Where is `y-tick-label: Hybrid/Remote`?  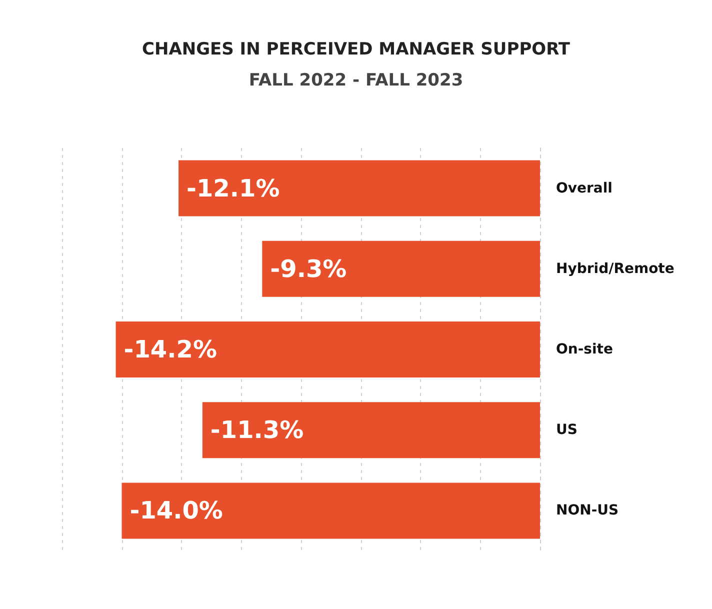 y-tick-label: Hybrid/Remote is located at coordinates (615, 268).